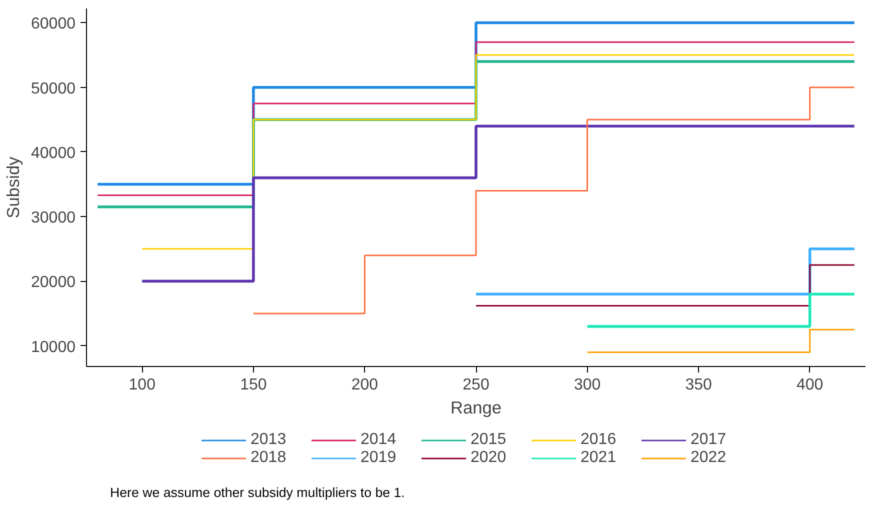  What do you see at coordinates (53, 347) in the screenshot?
I see `y-tick-label: 10000` at bounding box center [53, 347].